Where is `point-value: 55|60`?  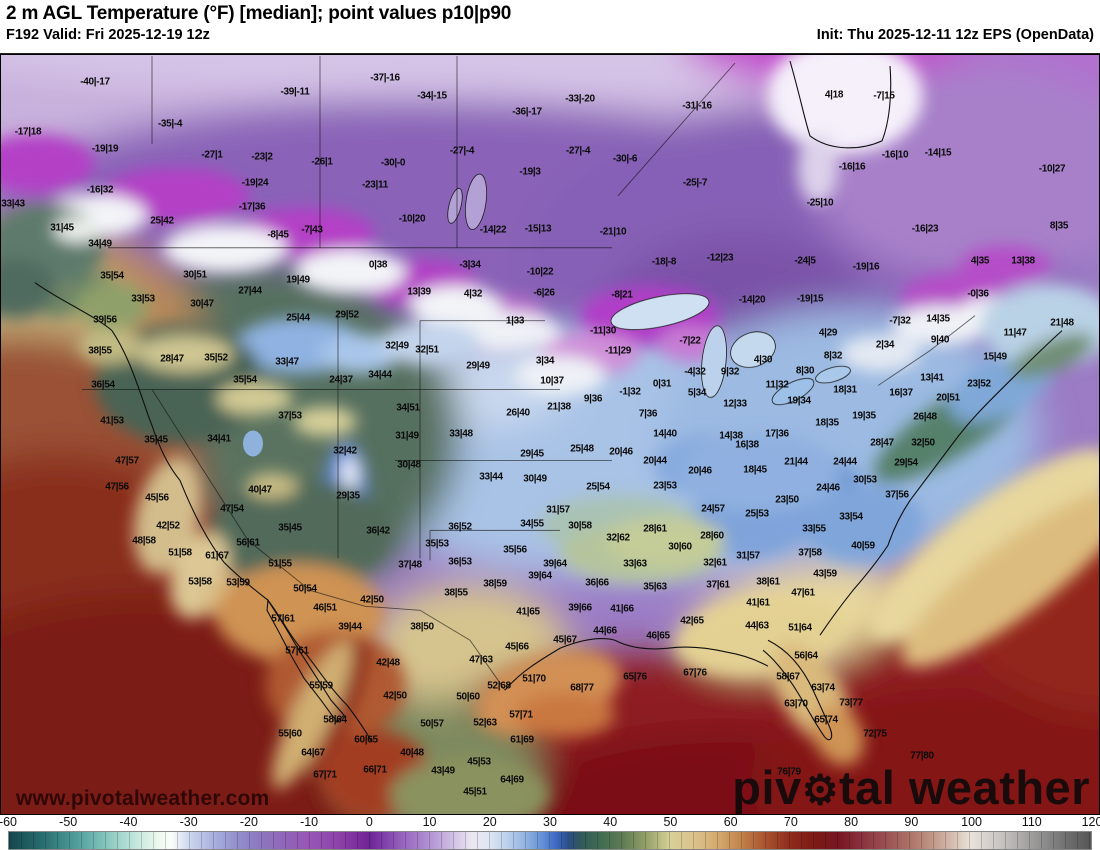 point-value: 55|60 is located at coordinates (290, 734).